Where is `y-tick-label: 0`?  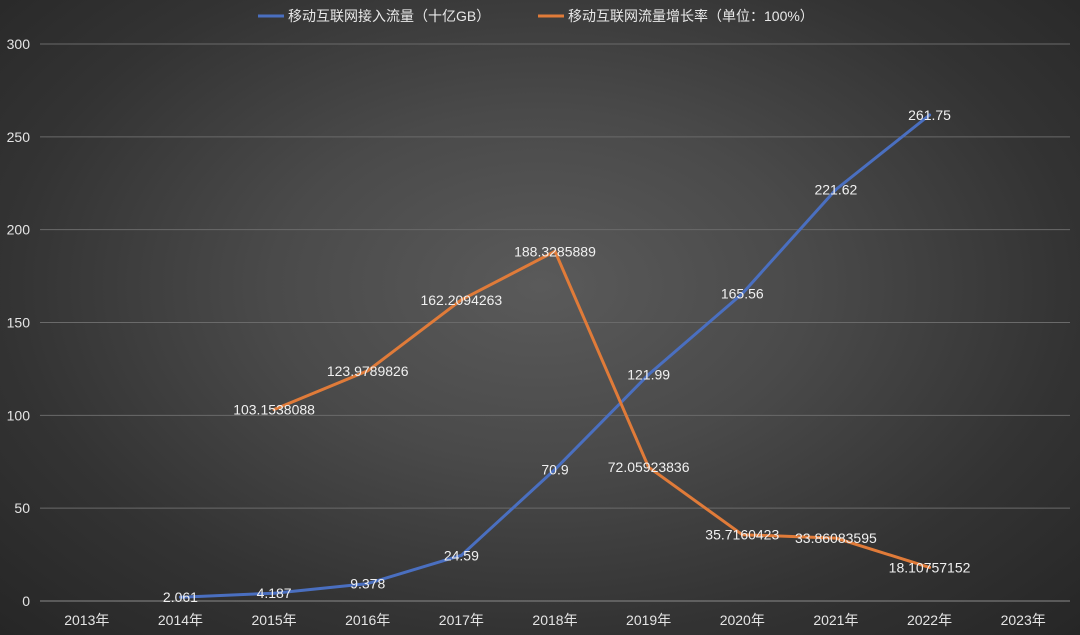 y-tick-label: 0 is located at coordinates (26, 601).